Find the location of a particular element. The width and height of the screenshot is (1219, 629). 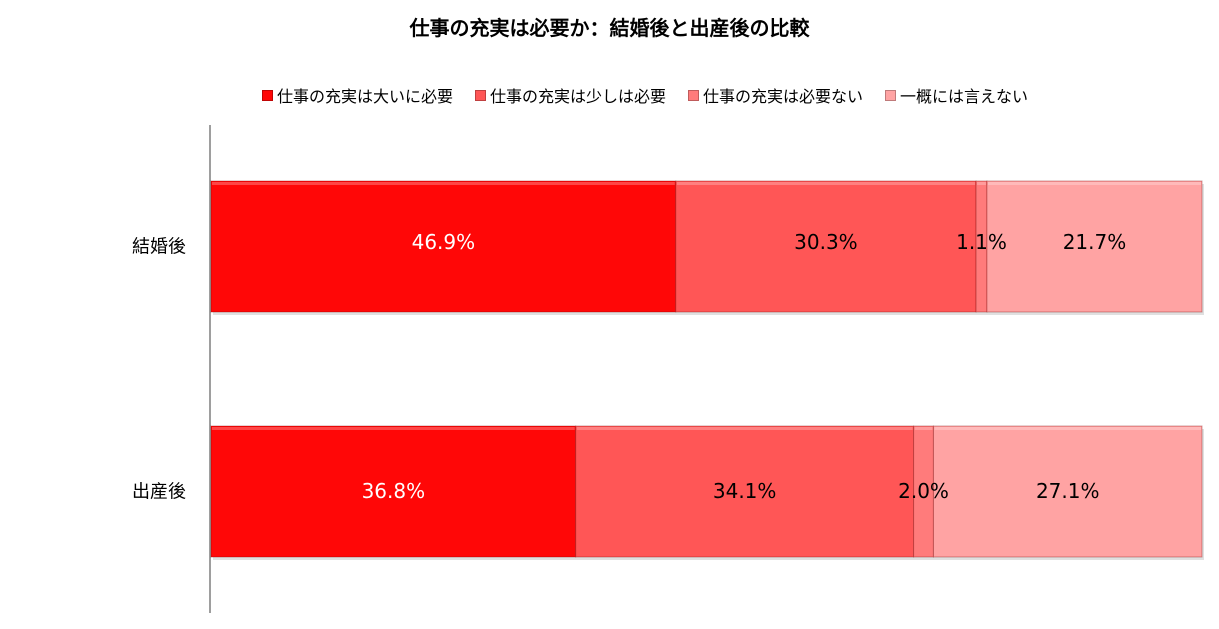

data-label: 27.1% is located at coordinates (1068, 491).